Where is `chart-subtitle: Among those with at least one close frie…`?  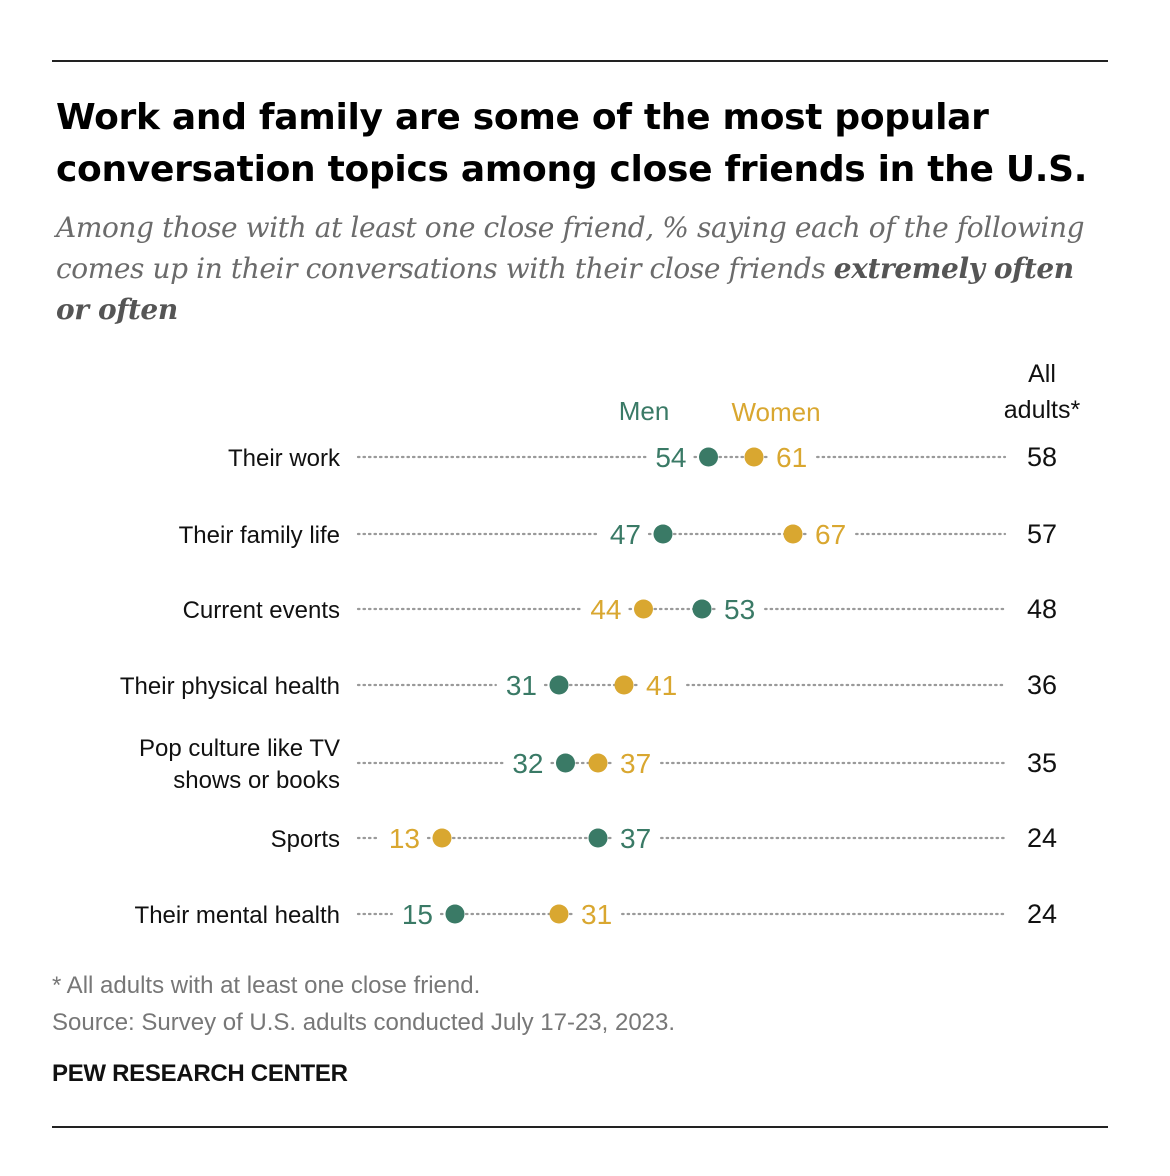
chart-subtitle: Among those with at least one close frie… is located at coordinates (581, 268).